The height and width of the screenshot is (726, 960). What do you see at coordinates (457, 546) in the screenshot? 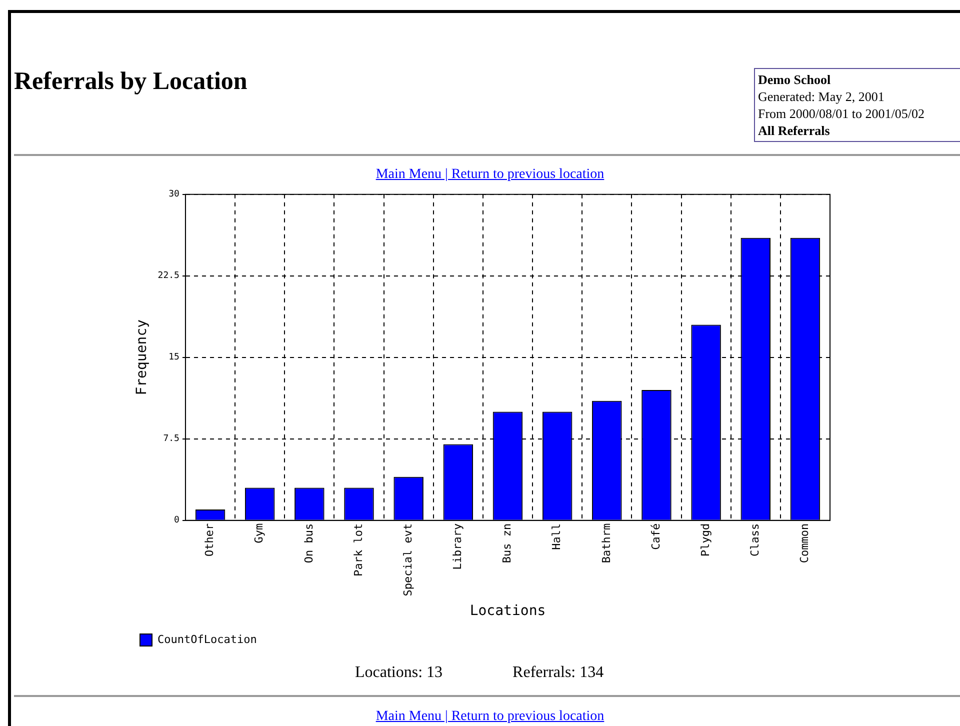
I see `x-tick-label: Library` at bounding box center [457, 546].